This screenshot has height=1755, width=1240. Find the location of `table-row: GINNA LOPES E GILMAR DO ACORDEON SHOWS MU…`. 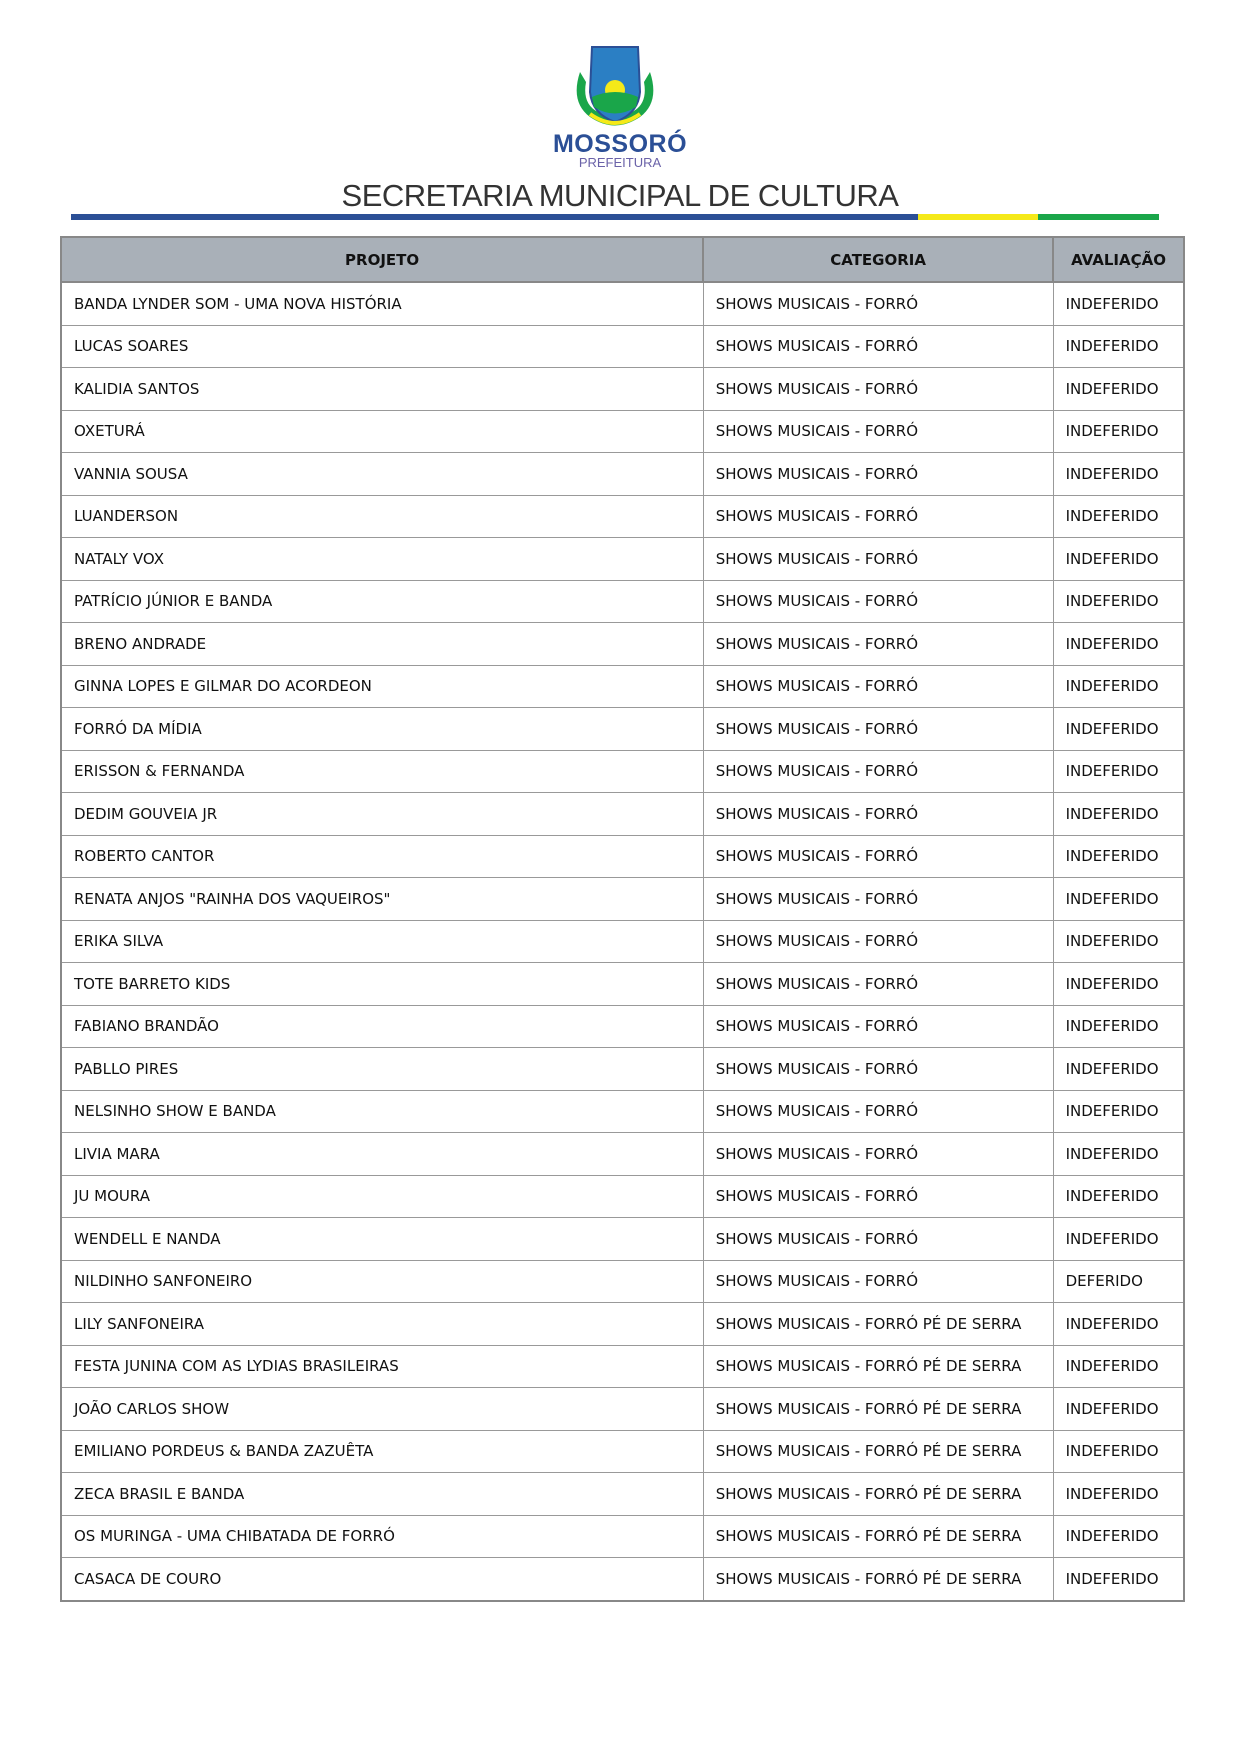

table-row: GINNA LOPES E GILMAR DO ACORDEON SHOWS MU… is located at coordinates (622, 686).